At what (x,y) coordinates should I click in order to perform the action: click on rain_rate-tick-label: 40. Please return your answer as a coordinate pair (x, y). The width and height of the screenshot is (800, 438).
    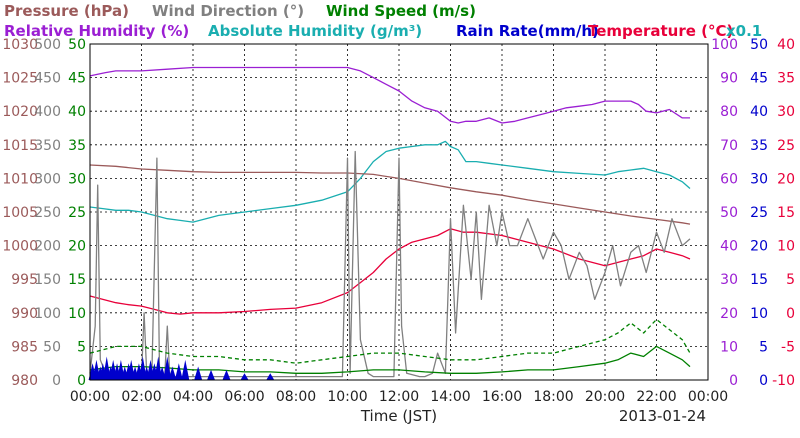
    Looking at the image, I should click on (759, 112).